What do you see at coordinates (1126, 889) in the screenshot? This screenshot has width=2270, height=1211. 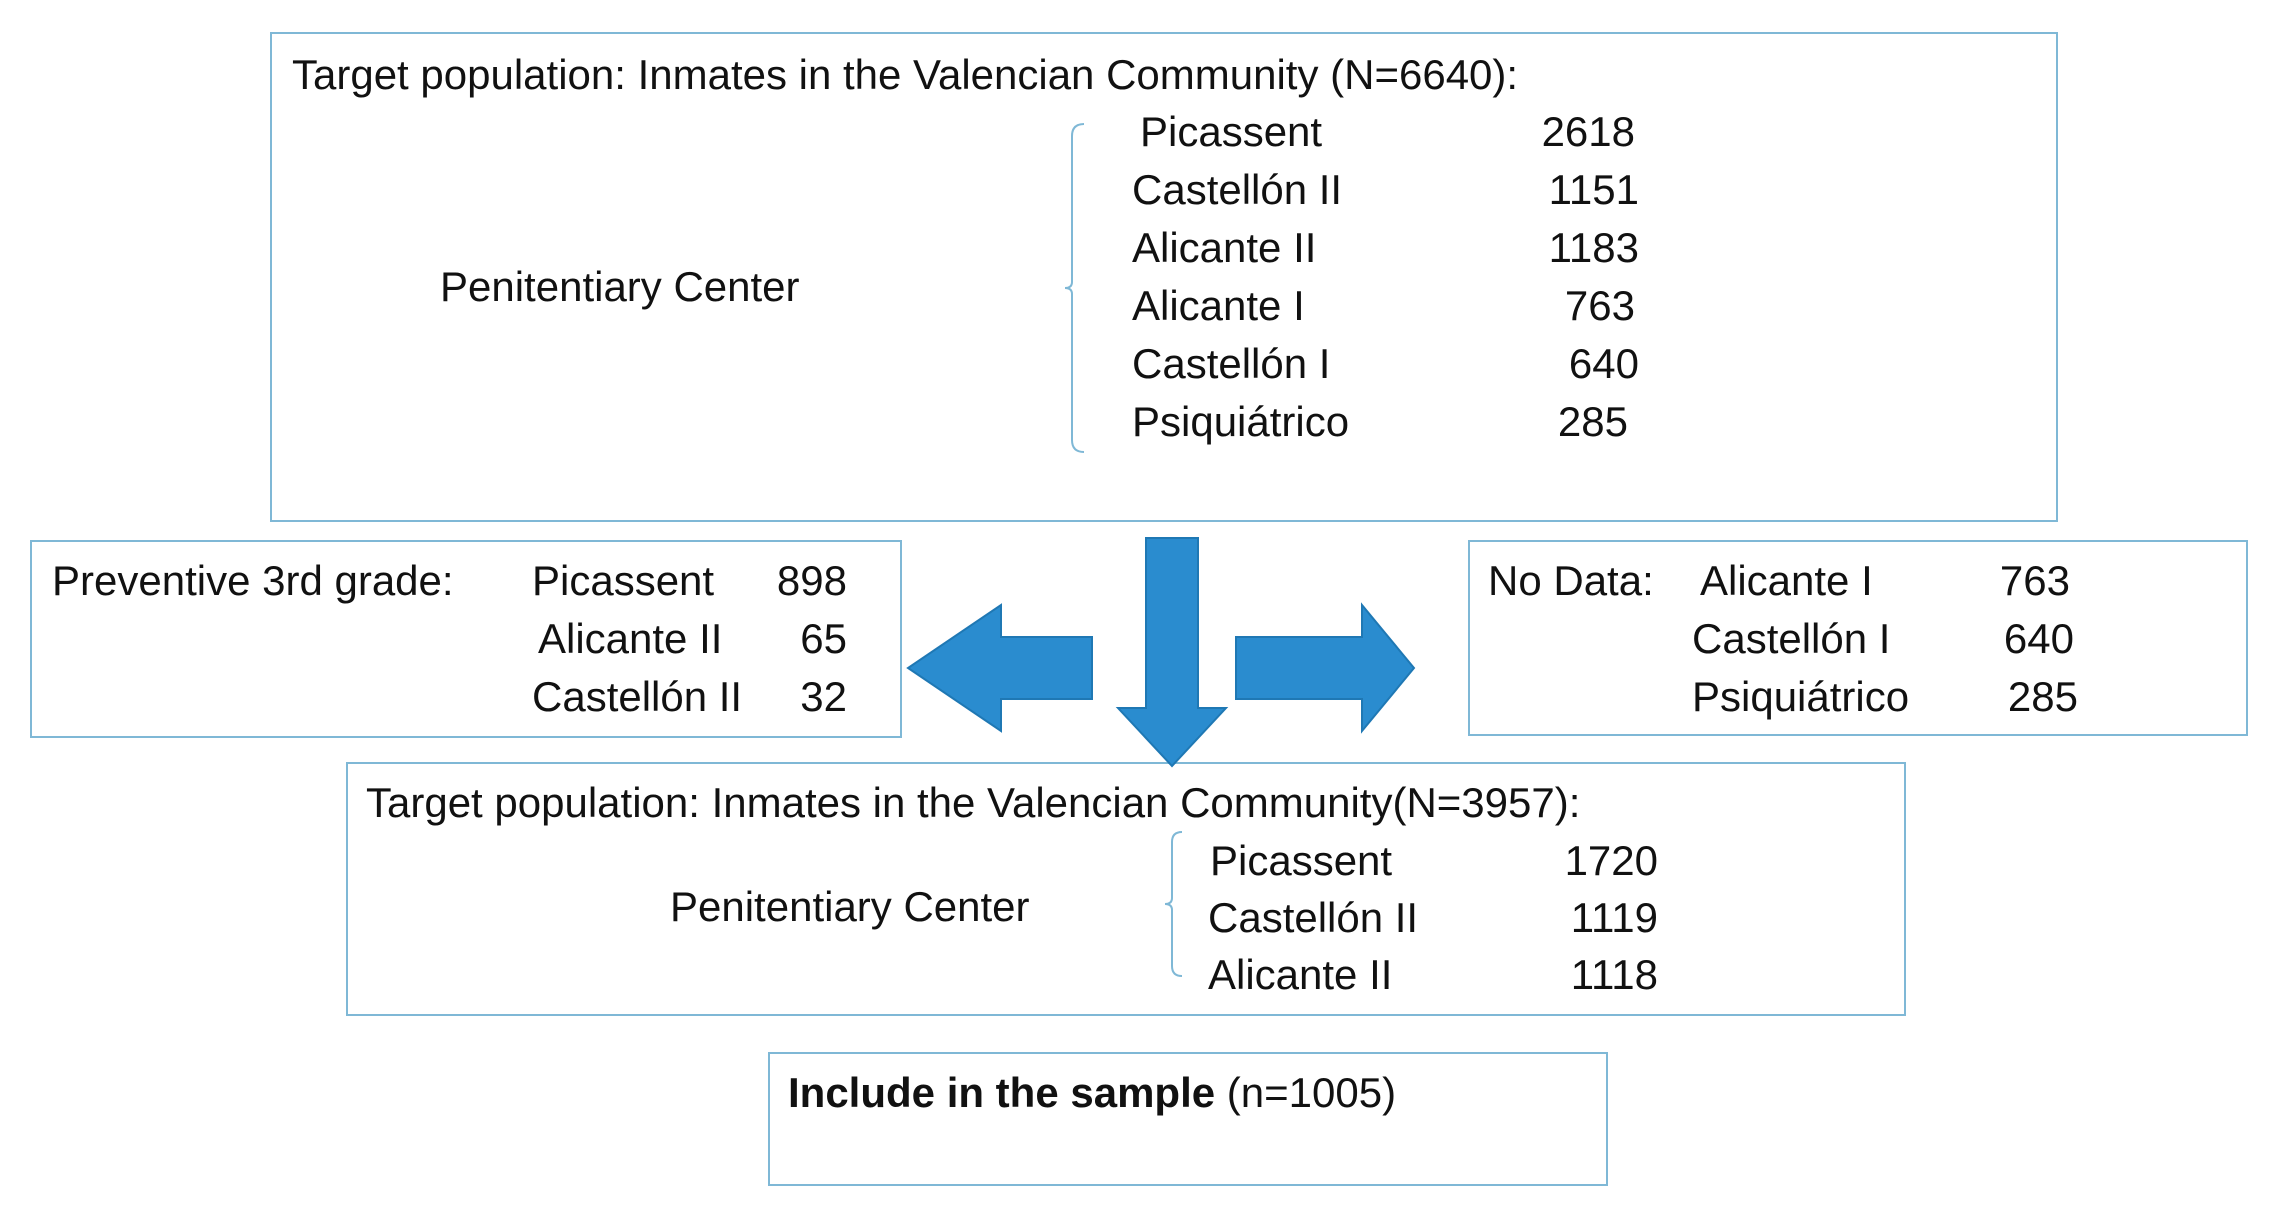 I see `remaining-population-box` at bounding box center [1126, 889].